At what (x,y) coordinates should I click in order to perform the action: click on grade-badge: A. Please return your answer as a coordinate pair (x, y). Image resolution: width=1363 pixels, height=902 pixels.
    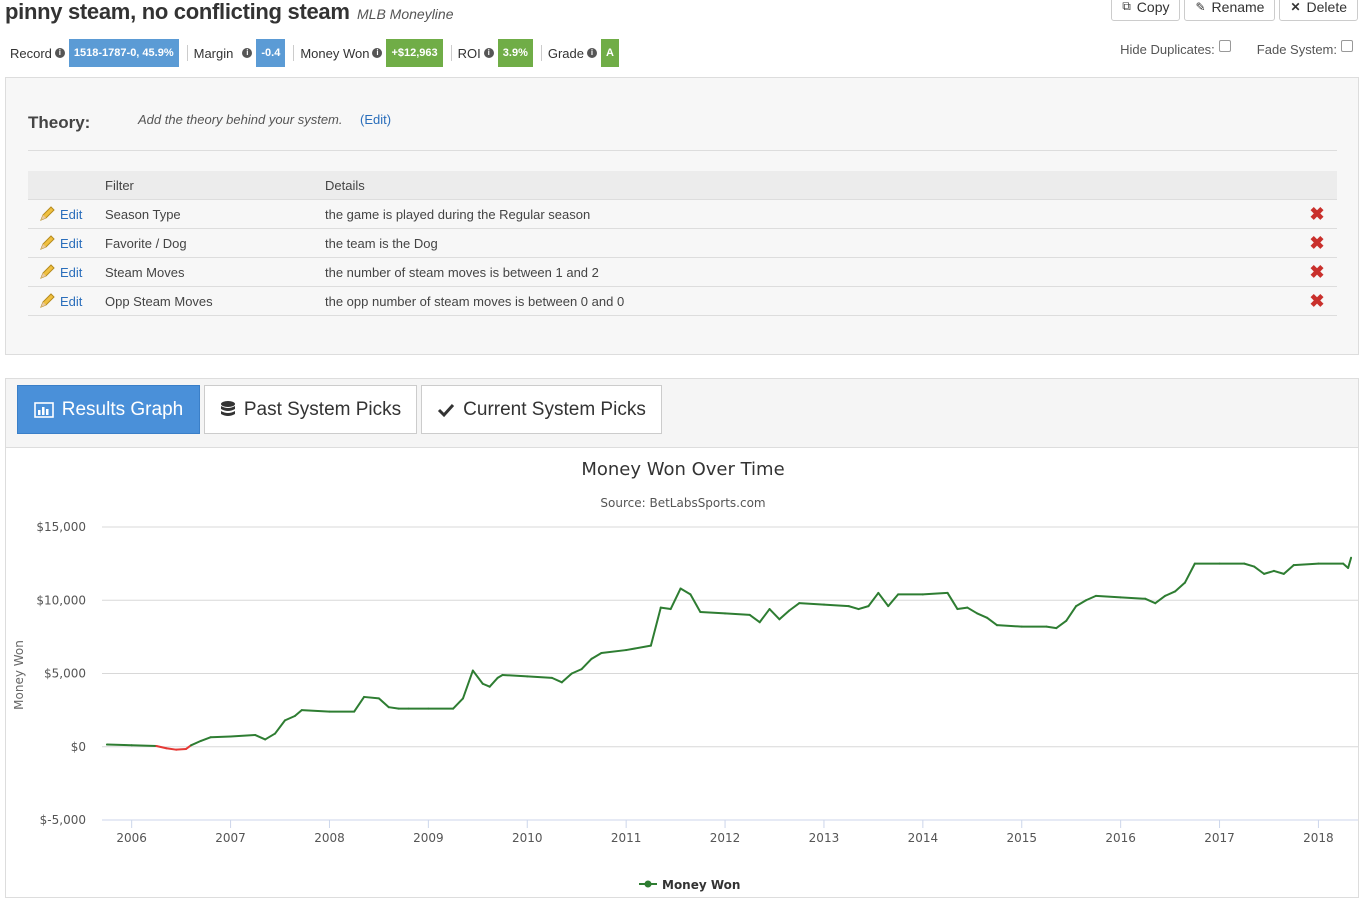
    Looking at the image, I should click on (610, 53).